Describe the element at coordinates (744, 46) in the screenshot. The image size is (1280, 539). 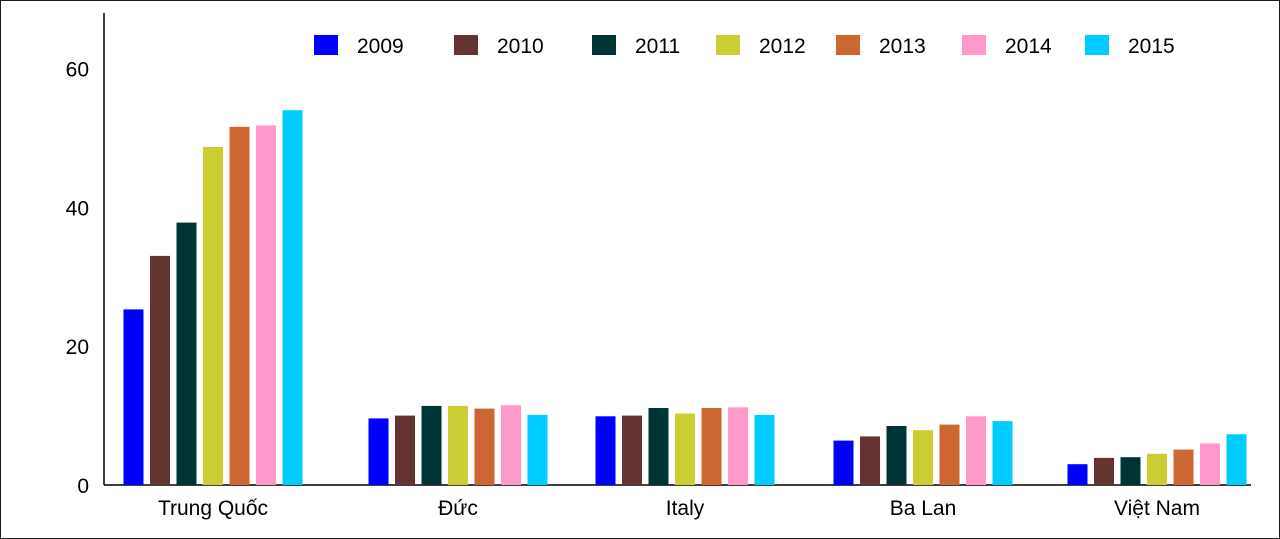
I see `legend: 2009 2010 2011 2012 2013 2014 2015` at that location.